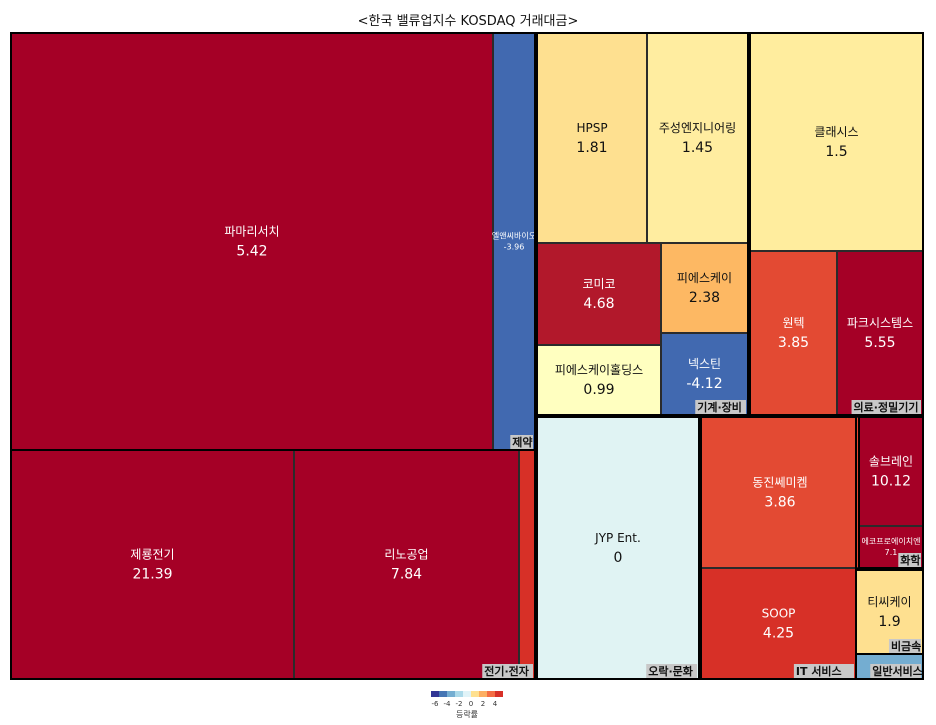  What do you see at coordinates (880, 333) in the screenshot?
I see `tile: 파크시스템스 5.55` at bounding box center [880, 333].